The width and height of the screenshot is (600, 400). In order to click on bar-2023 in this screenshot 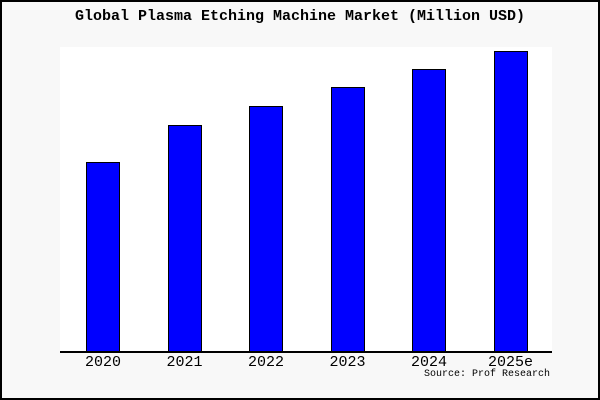, I will do `click(347, 219)`.